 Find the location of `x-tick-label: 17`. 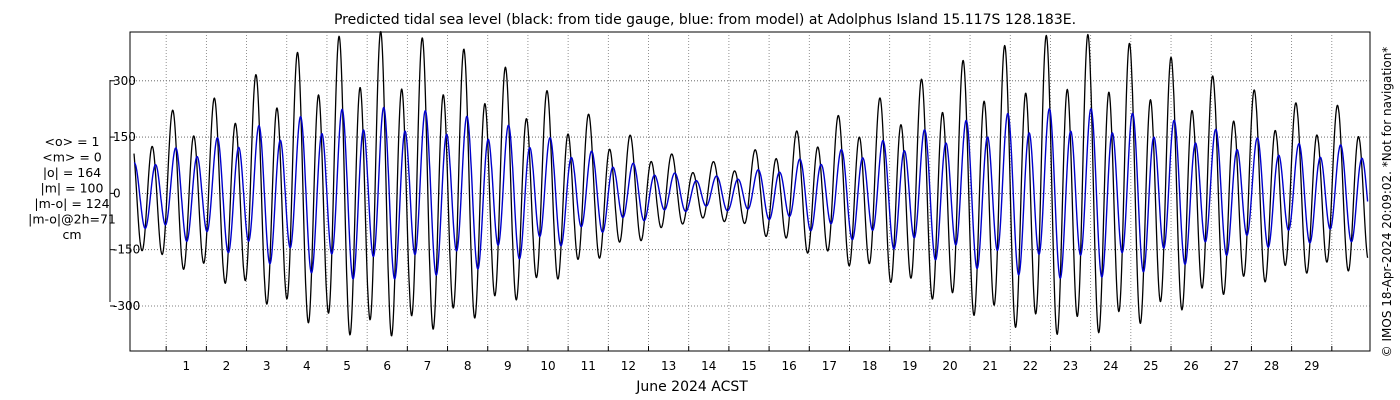

x-tick-label: 17 is located at coordinates (829, 366).